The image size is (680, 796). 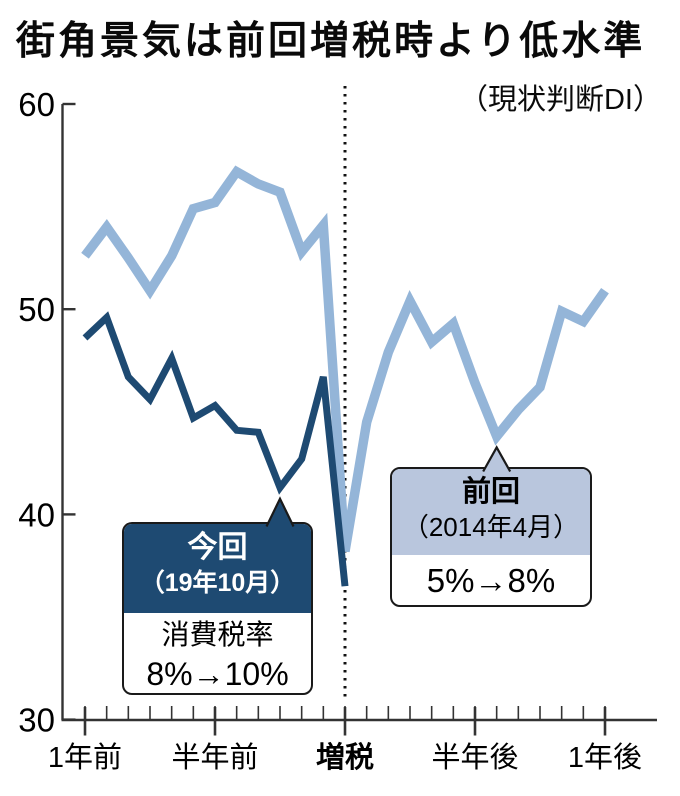 I want to click on callout-previous-date: （2014年4月）, so click(x=491, y=527).